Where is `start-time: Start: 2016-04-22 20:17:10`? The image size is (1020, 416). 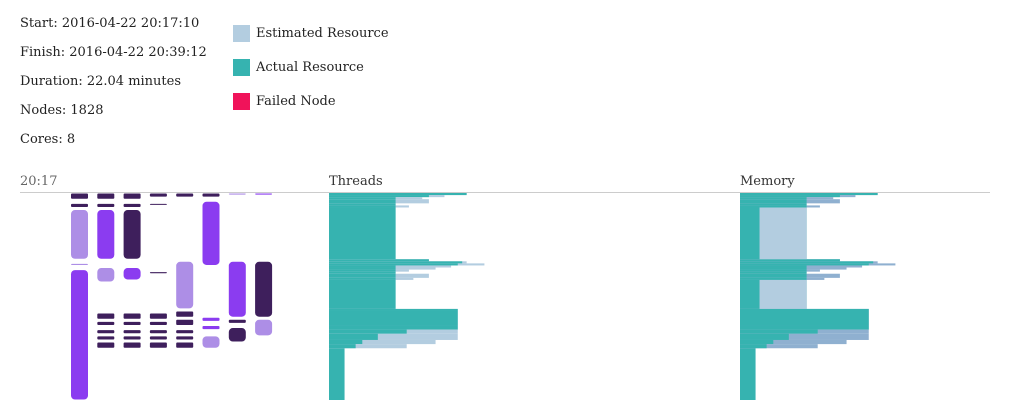
start-time: Start: 2016-04-22 20:17:10 is located at coordinates (110, 23).